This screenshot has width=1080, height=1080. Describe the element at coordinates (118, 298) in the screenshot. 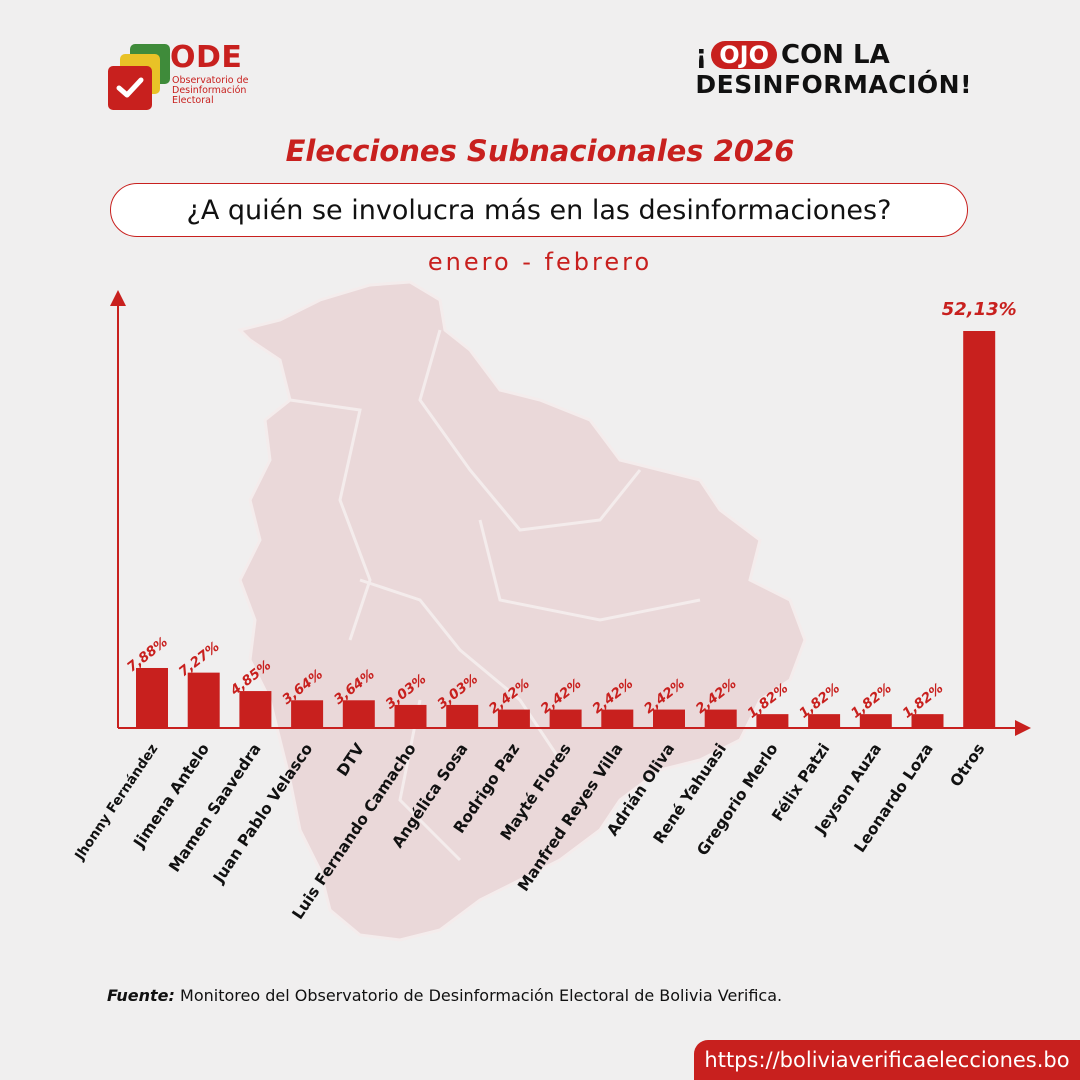

I see `y-axis-arrow` at that location.